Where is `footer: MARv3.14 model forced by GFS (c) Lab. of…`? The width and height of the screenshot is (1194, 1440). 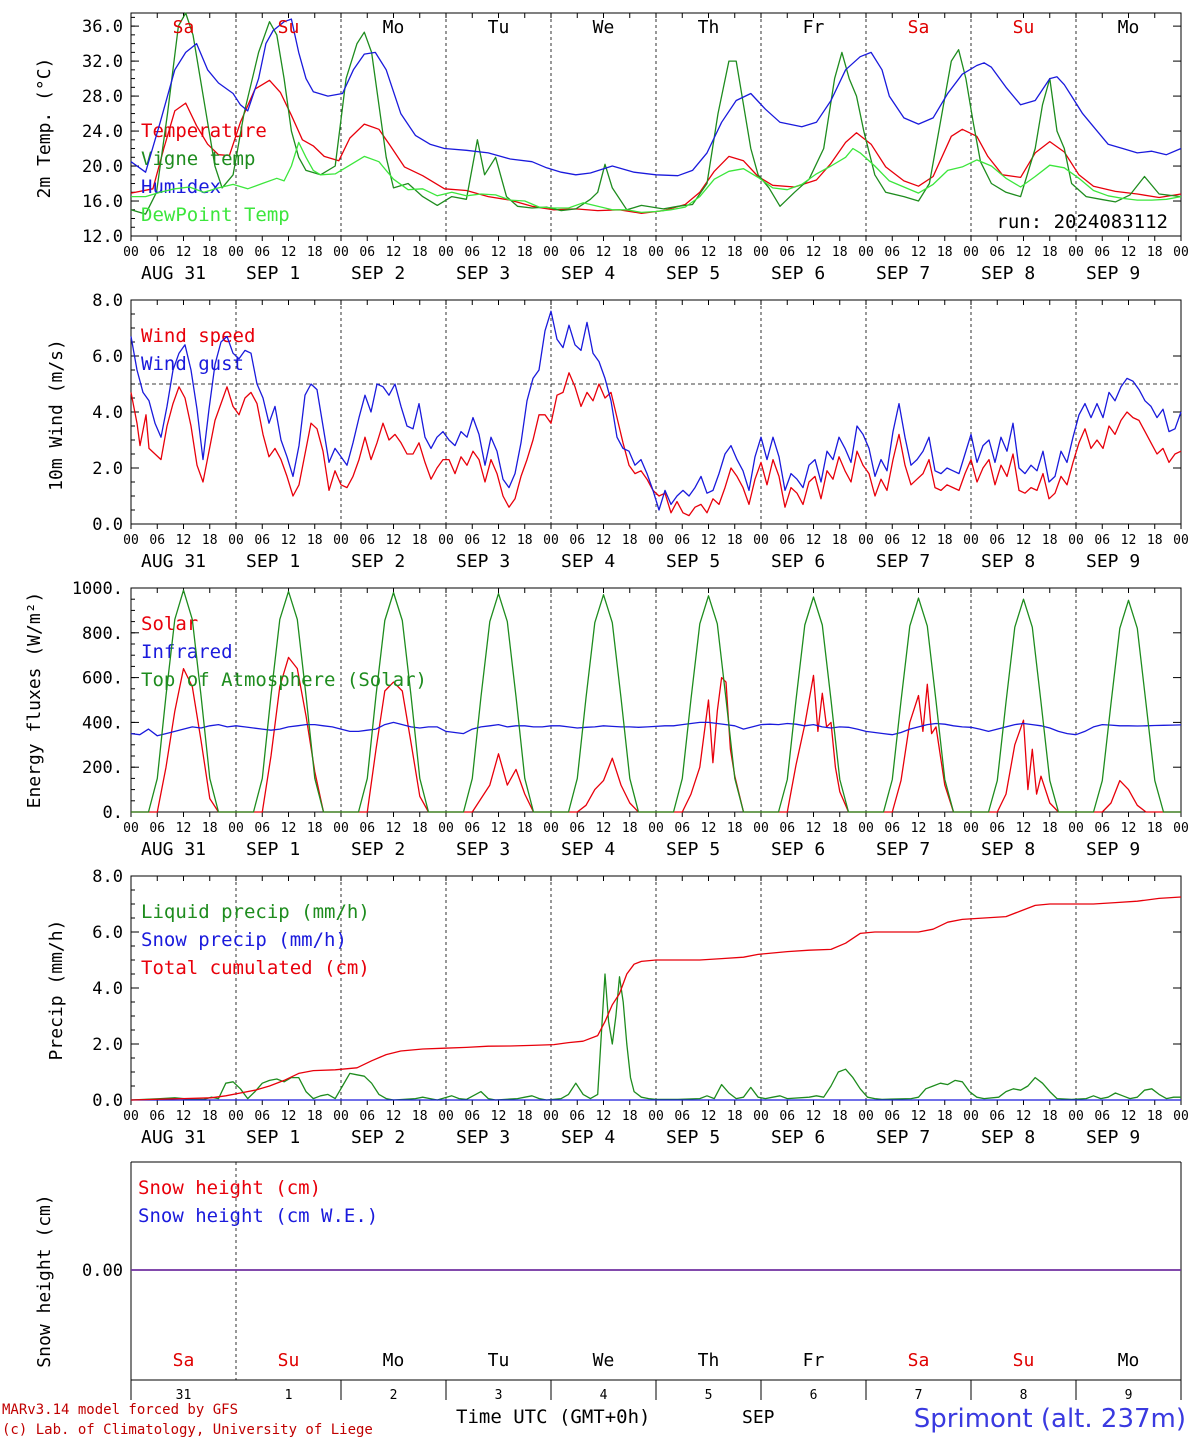
footer: MARv3.14 model forced by GFS (c) Lab. of… is located at coordinates (594, 1420).